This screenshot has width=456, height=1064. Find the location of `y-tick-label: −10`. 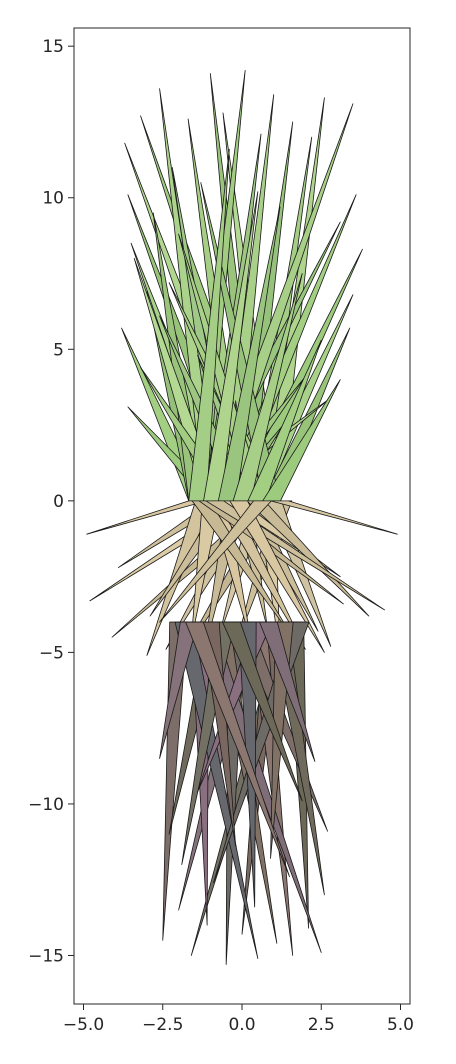

y-tick-label: −10 is located at coordinates (46, 805).